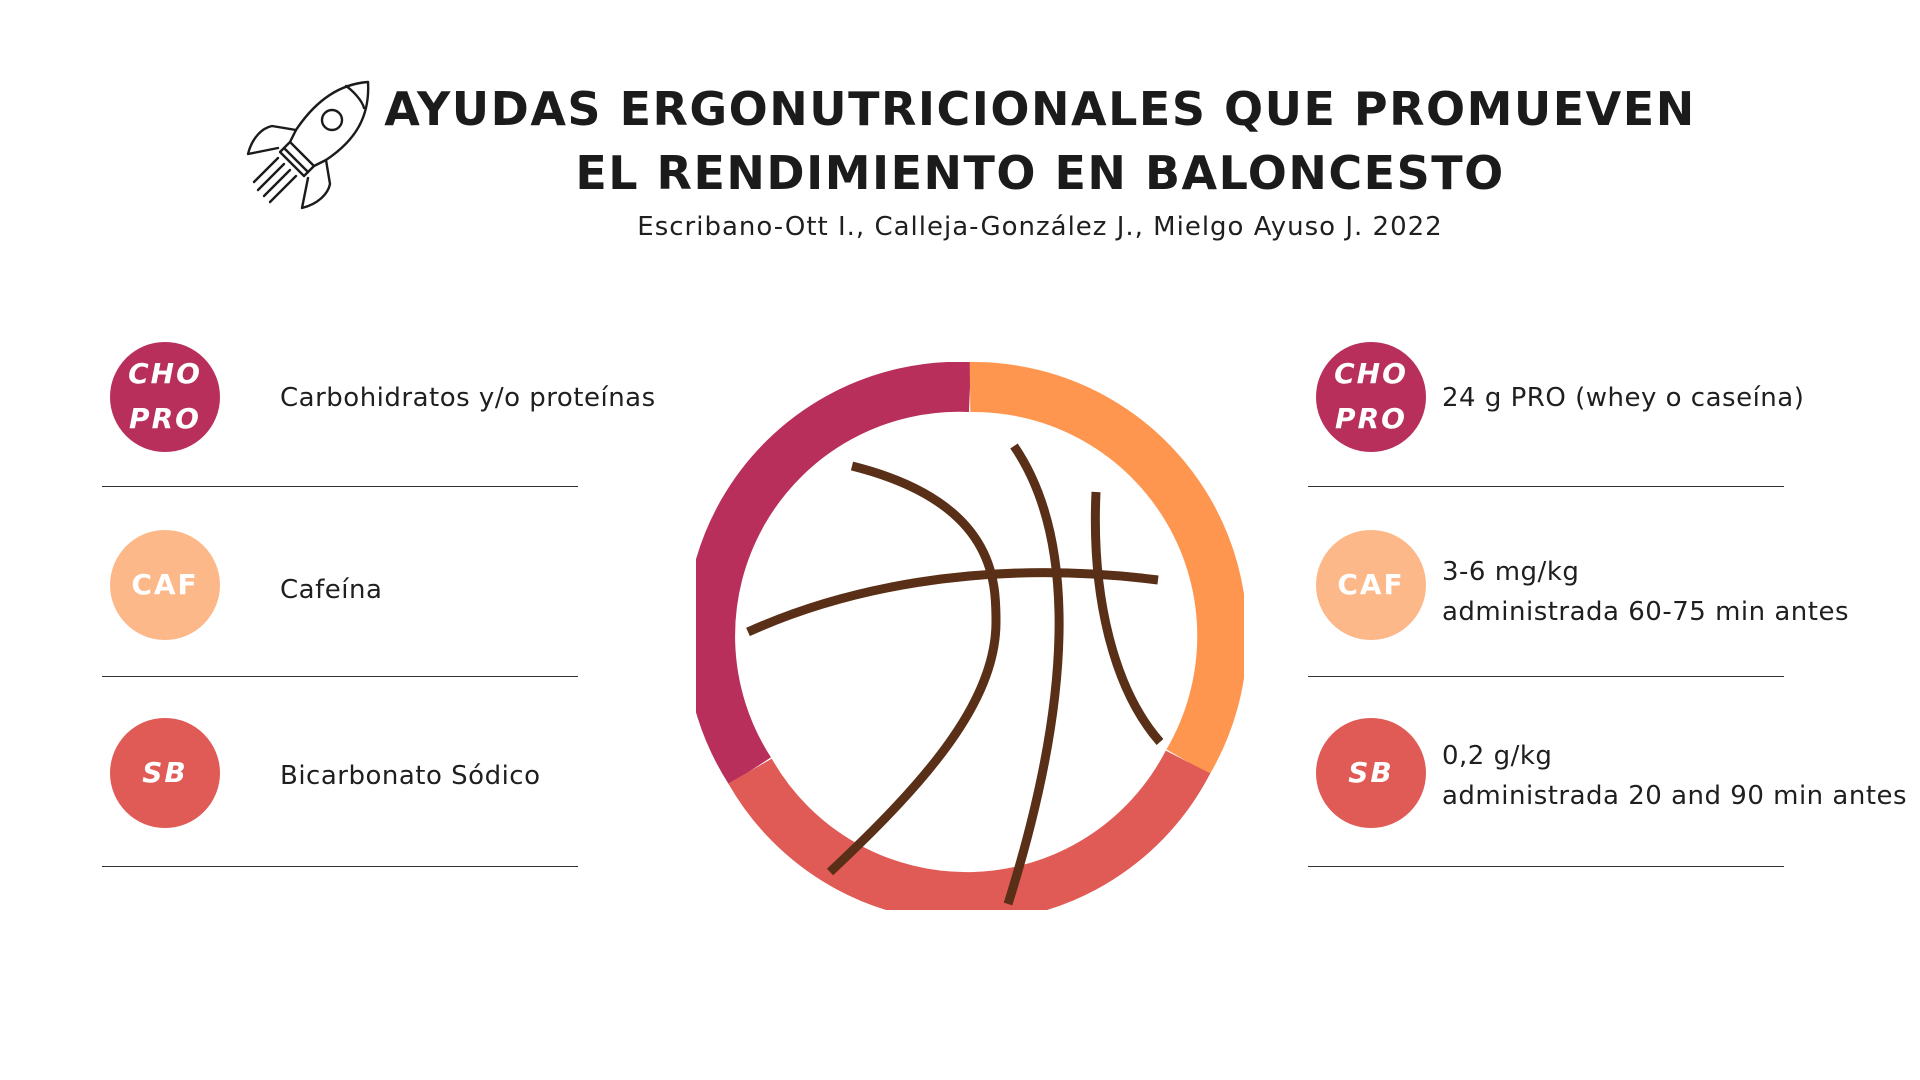 The image size is (1920, 1080). What do you see at coordinates (1371, 397) in the screenshot?
I see `badge-cho-pro-right: CHO PRO` at bounding box center [1371, 397].